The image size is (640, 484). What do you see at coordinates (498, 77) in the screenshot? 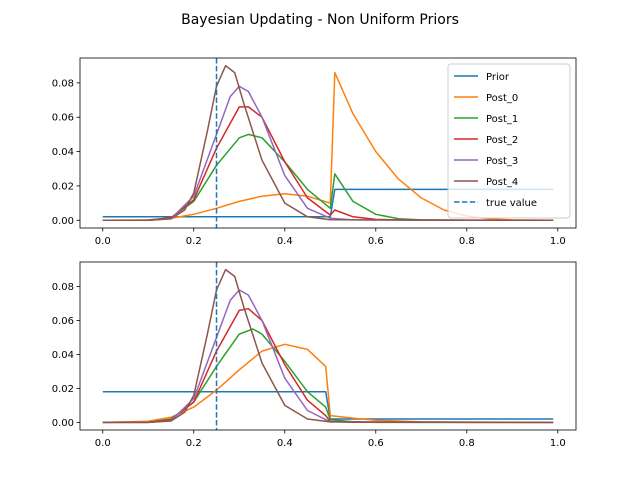
I see `legend-label: Prior` at bounding box center [498, 77].